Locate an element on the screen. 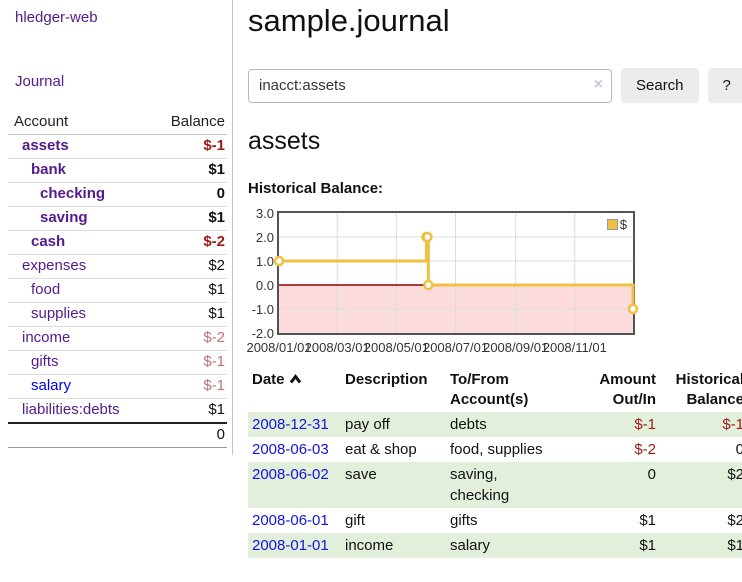 The height and width of the screenshot is (582, 742). transaction-description: save is located at coordinates (361, 474).